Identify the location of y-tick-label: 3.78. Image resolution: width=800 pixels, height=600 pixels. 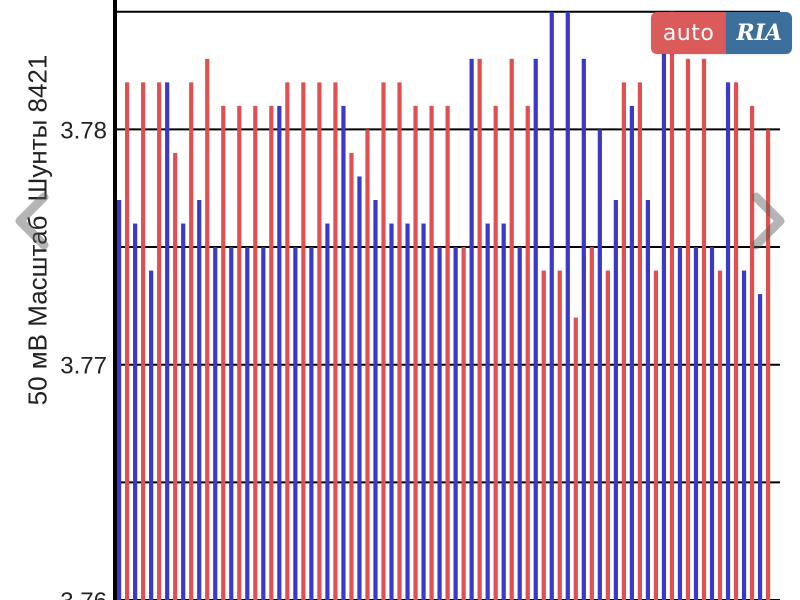
(83, 130).